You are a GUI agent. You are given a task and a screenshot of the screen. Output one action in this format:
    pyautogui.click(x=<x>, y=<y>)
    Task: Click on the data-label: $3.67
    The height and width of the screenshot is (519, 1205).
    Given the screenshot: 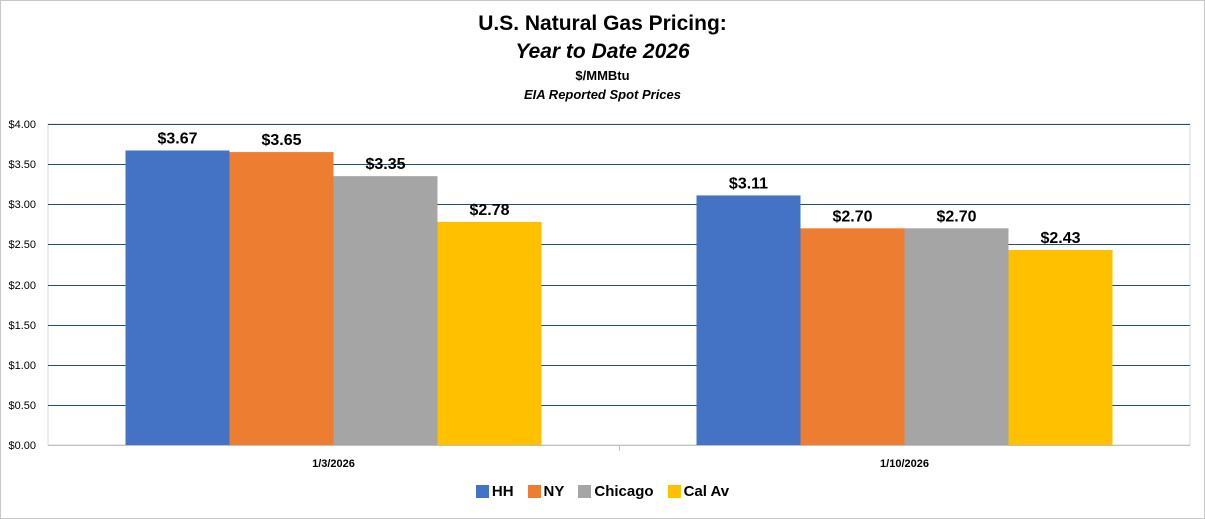 What is the action you would take?
    pyautogui.click(x=177, y=138)
    